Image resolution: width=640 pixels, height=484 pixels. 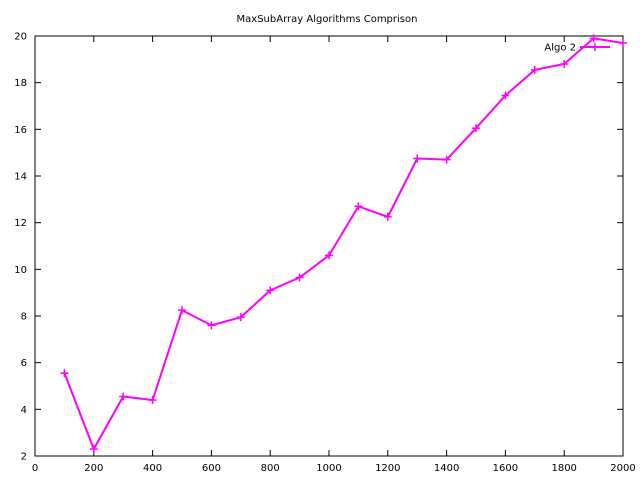 What do you see at coordinates (560, 48) in the screenshot?
I see `legend-label: Algo 2` at bounding box center [560, 48].